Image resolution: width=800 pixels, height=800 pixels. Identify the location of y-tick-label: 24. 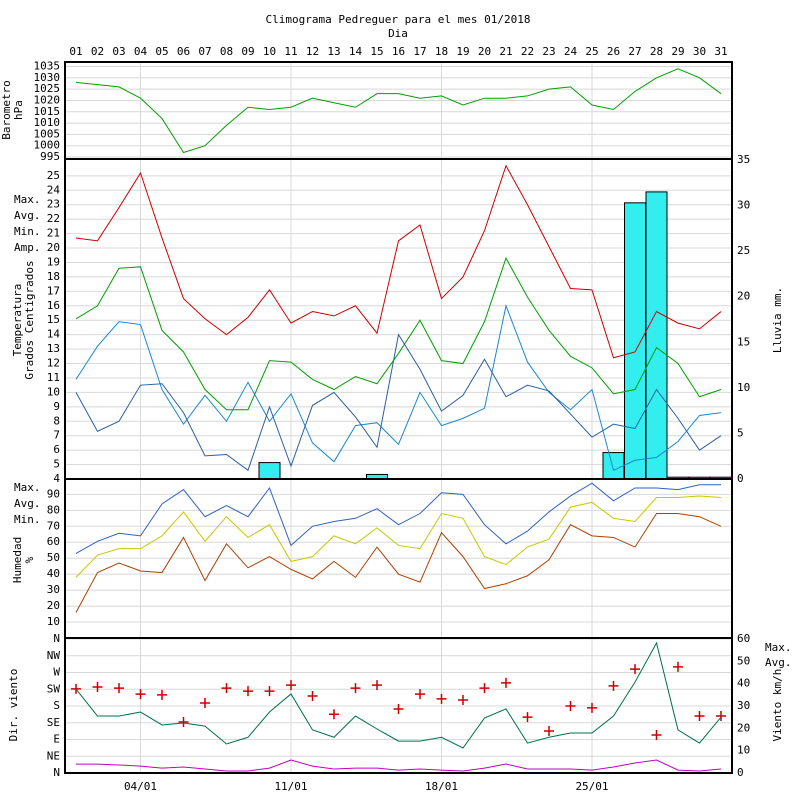
(54, 189).